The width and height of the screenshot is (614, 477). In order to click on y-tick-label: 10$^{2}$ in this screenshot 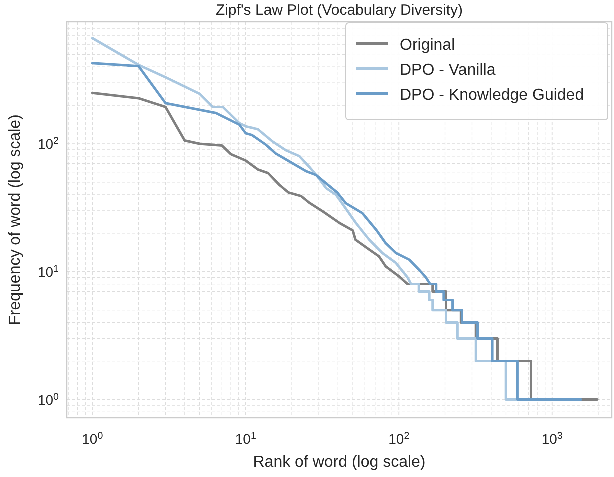, I will do `click(48, 144)`.